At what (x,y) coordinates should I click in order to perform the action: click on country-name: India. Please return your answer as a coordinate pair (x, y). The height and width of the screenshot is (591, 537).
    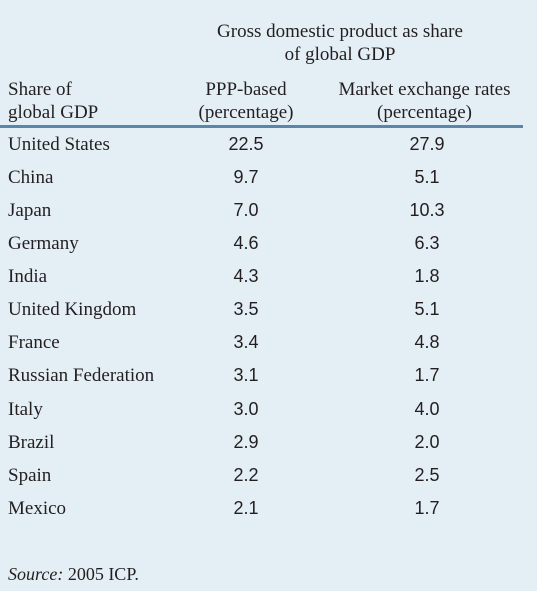
    Looking at the image, I should click on (28, 276).